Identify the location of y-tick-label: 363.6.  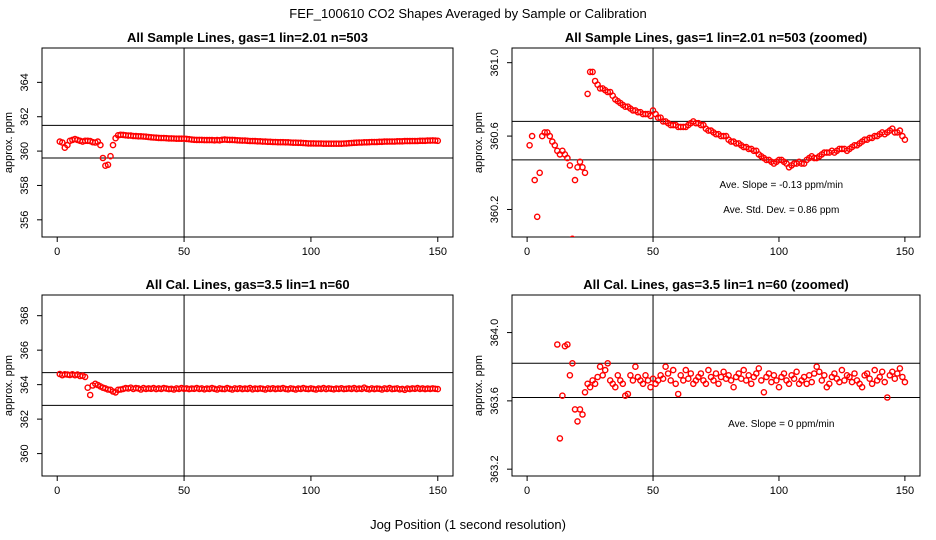
(495, 401).